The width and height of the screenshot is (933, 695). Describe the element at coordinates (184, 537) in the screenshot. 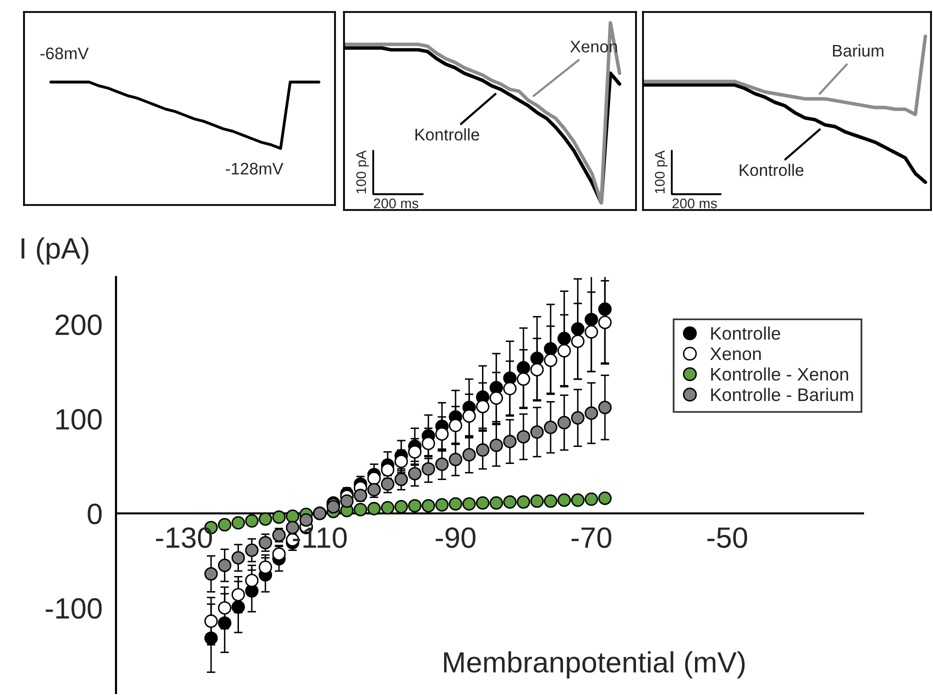

I see `x-tick-label: -130` at that location.